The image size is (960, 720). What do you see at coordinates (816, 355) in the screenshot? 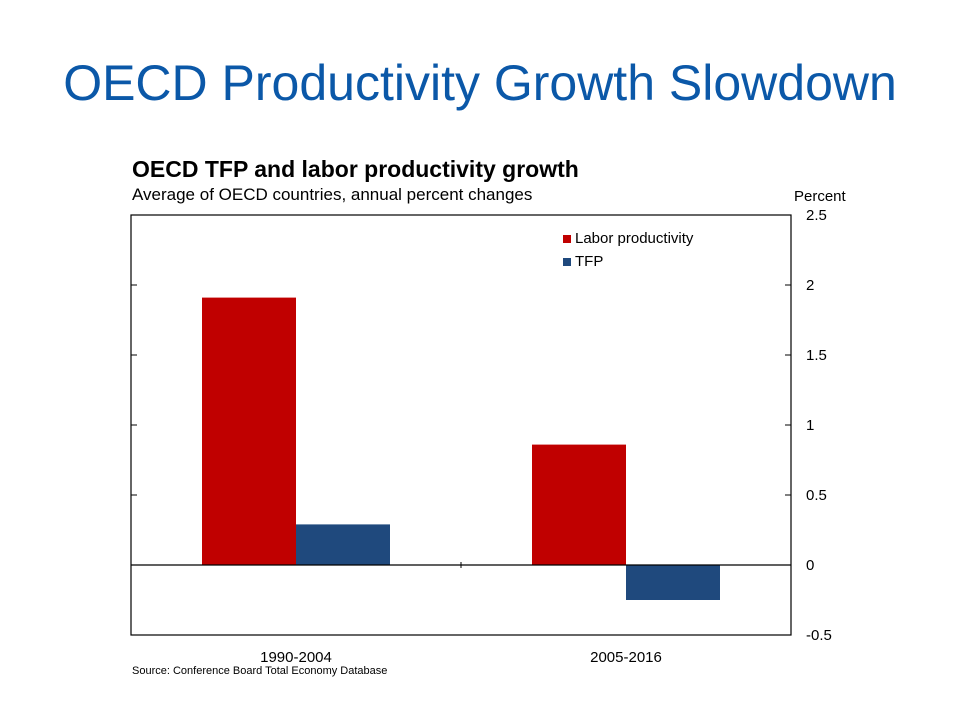
I see `y-tick-label: 1.5` at bounding box center [816, 355].